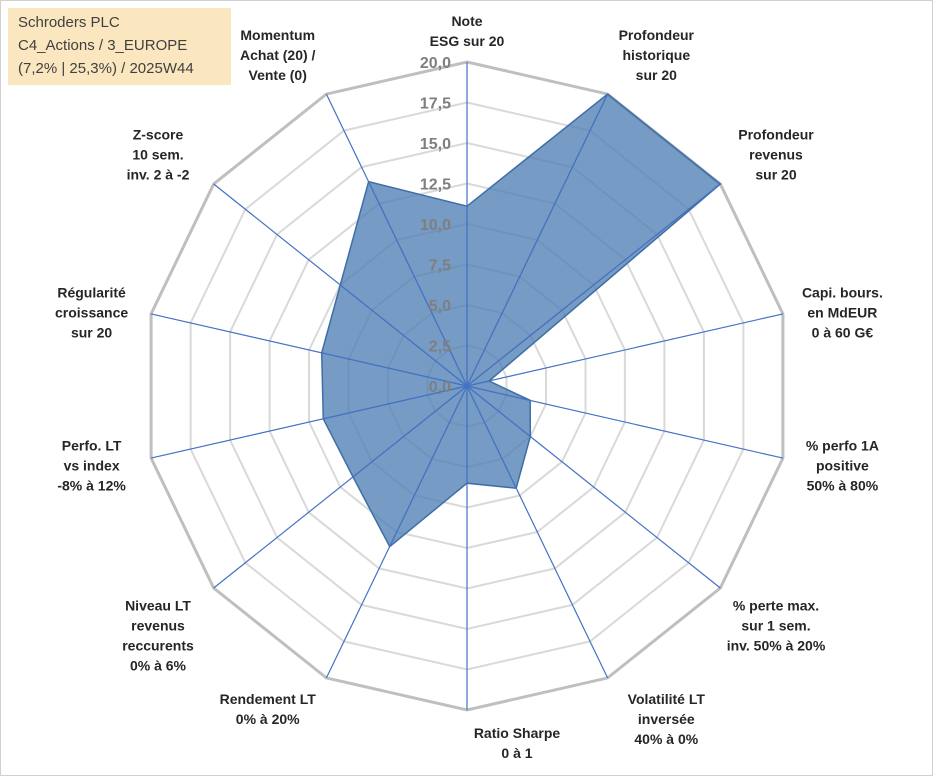  Describe the element at coordinates (467, 31) in the screenshot. I see `axis-label: Note ESG sur 20` at that location.